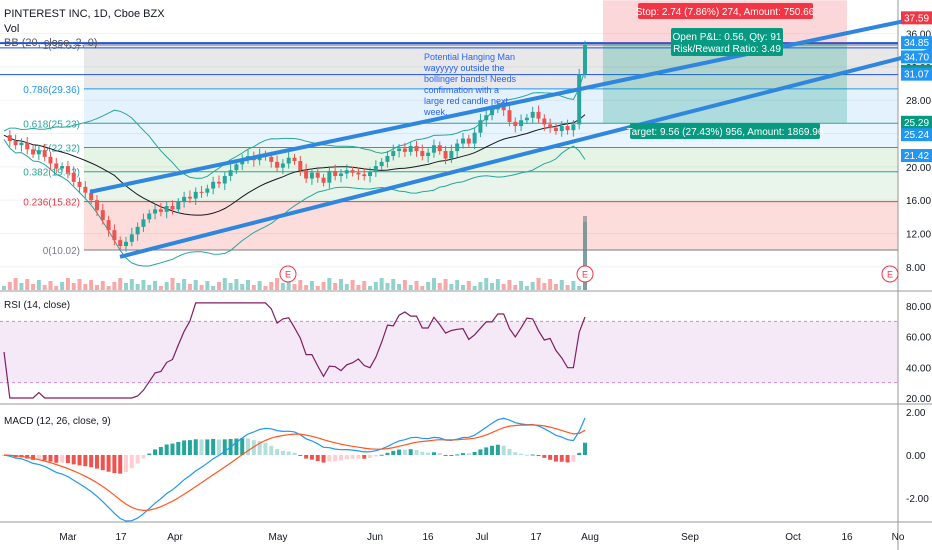 This screenshot has width=932, height=550. Describe the element at coordinates (84, 14) in the screenshot. I see `symbol-title: PINTEREST INC, 1D, Cboe BZX` at that location.